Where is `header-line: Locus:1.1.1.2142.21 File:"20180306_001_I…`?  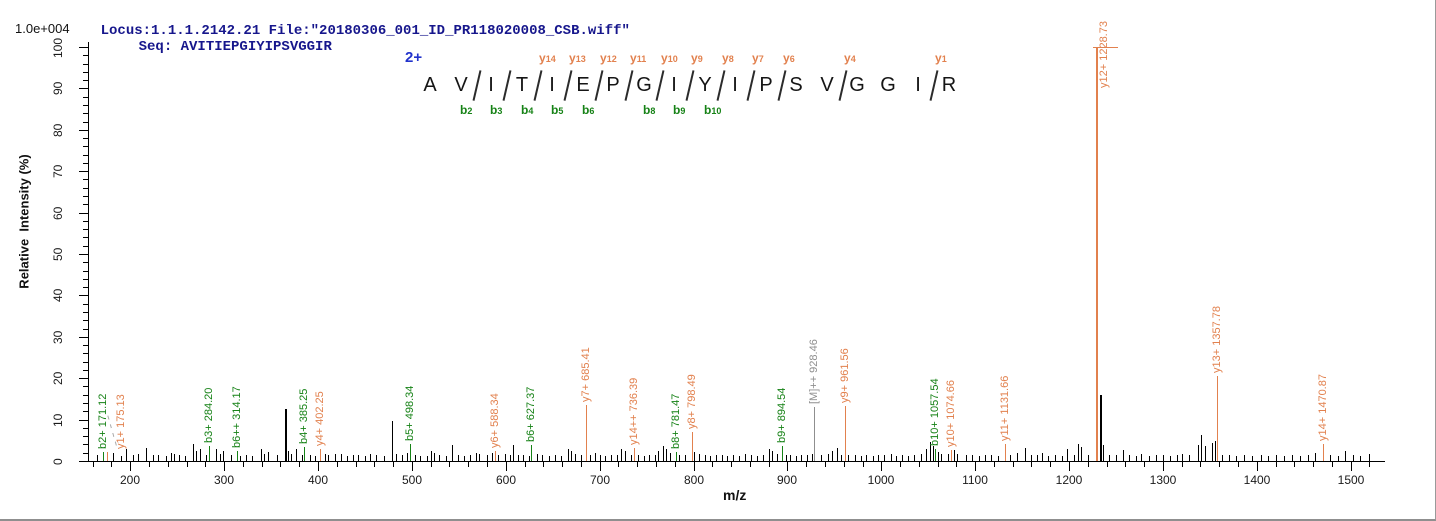 header-line: Locus:1.1.1.2142.21 File:"20180306_001_I… is located at coordinates (348, 39).